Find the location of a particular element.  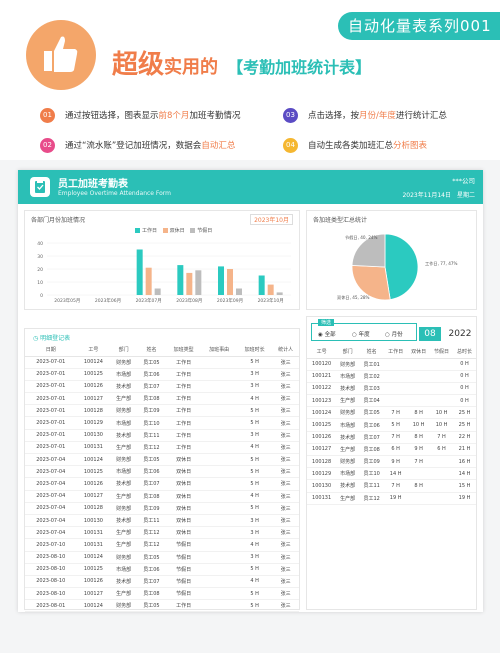

month-spinner: 08 is located at coordinates (430, 334).